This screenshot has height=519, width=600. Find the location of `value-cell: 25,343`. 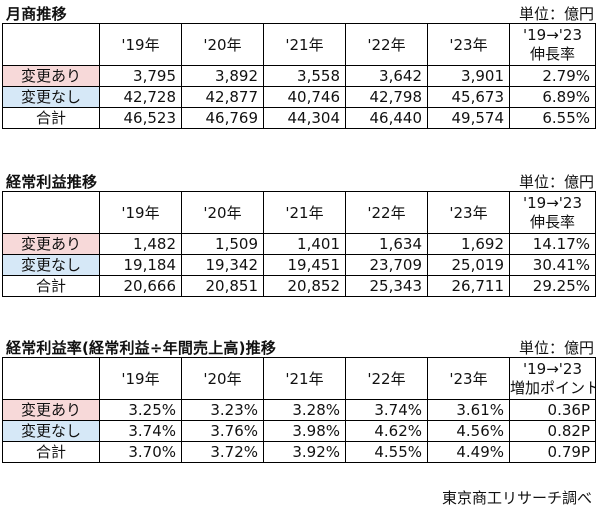

value-cell: 25,343 is located at coordinates (386, 286).